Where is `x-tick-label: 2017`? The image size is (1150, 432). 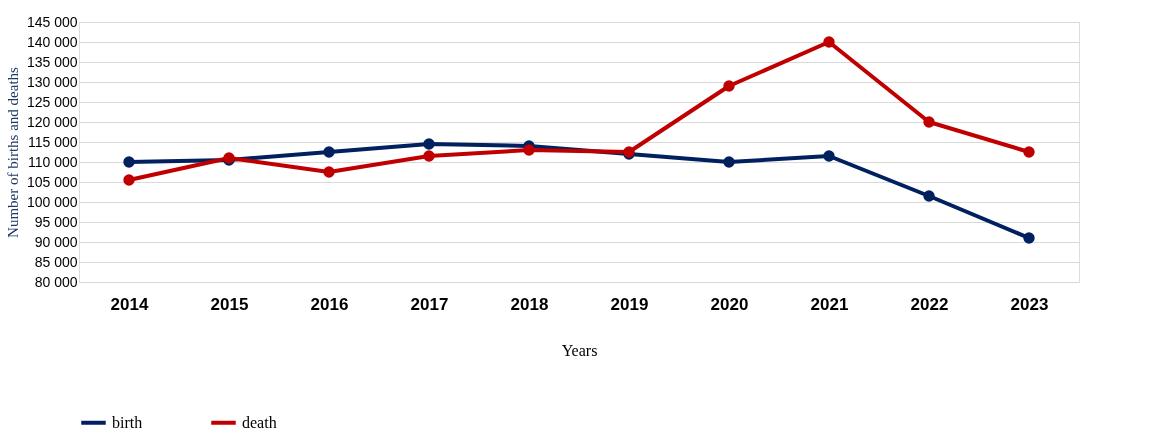 x-tick-label: 2017 is located at coordinates (429, 304).